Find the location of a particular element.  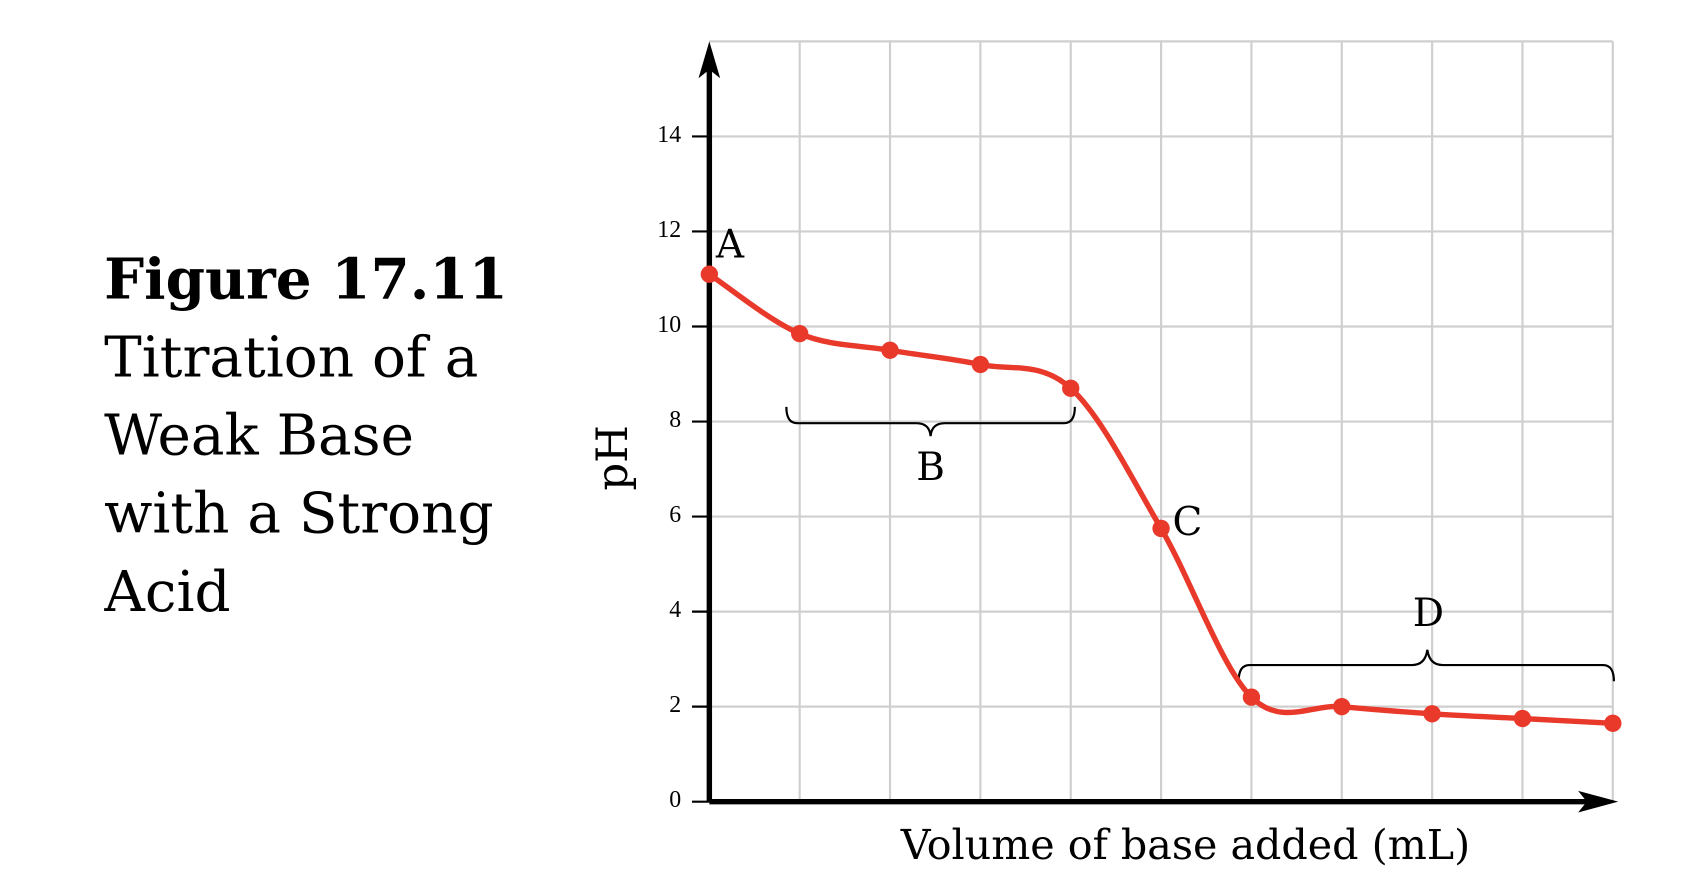

y-tick-label: 14 is located at coordinates (669, 135).